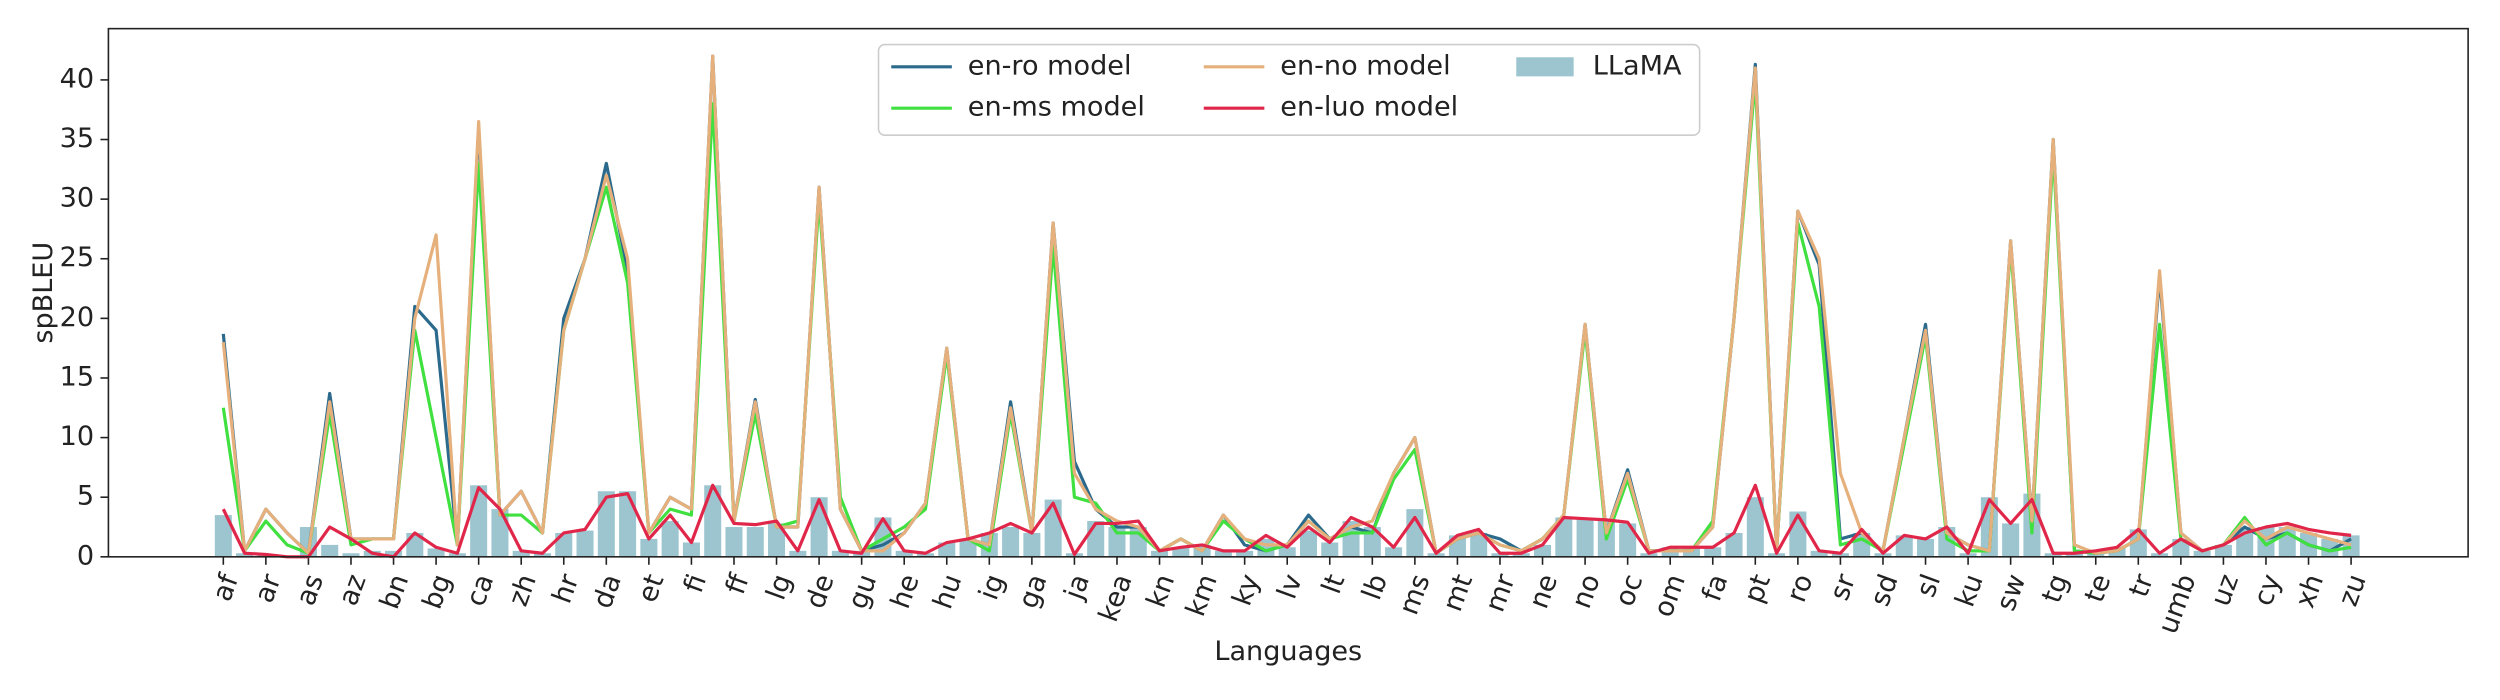  Describe the element at coordinates (695, 583) in the screenshot. I see `x-tick-label: fi` at that location.